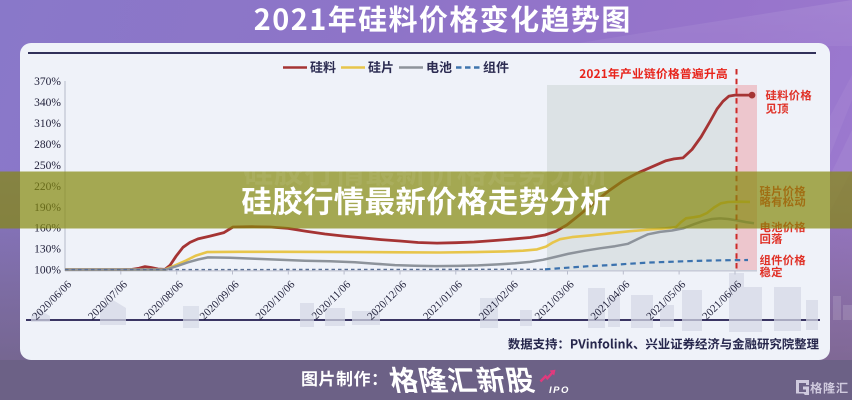 The width and height of the screenshot is (852, 400). What do you see at coordinates (47, 82) in the screenshot?
I see `svg-text: 370%` at bounding box center [47, 82].